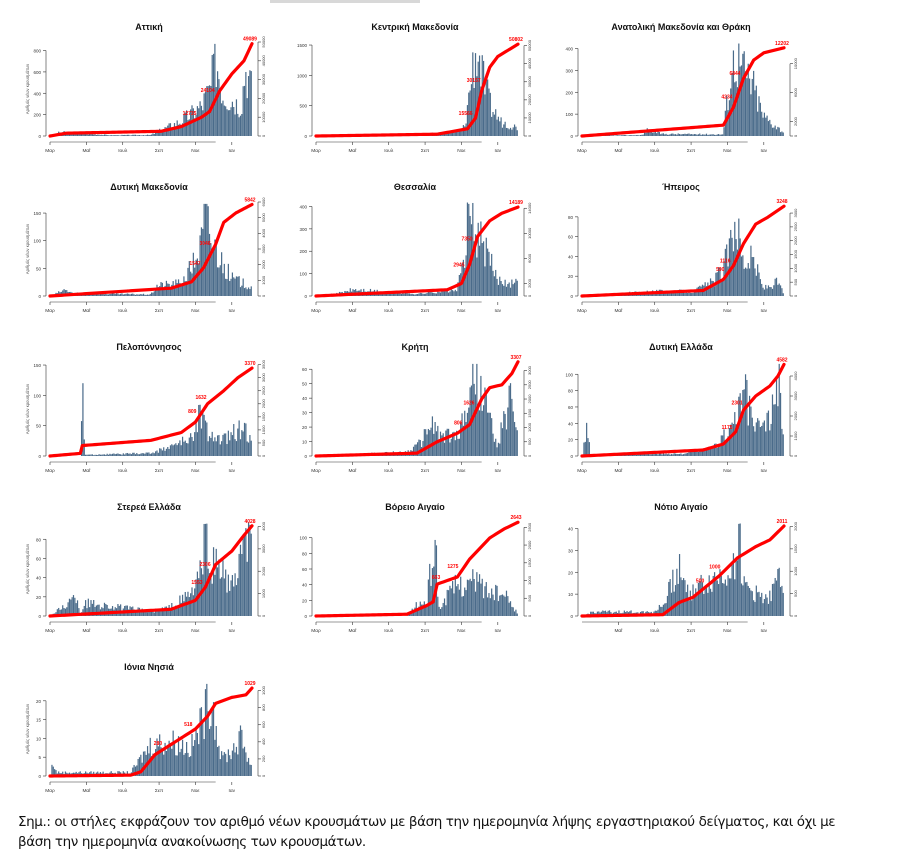 The width and height of the screenshot is (918, 852). What do you see at coordinates (474, 81) in the screenshot?
I see `cumulative-label: 30157` at bounding box center [474, 81].